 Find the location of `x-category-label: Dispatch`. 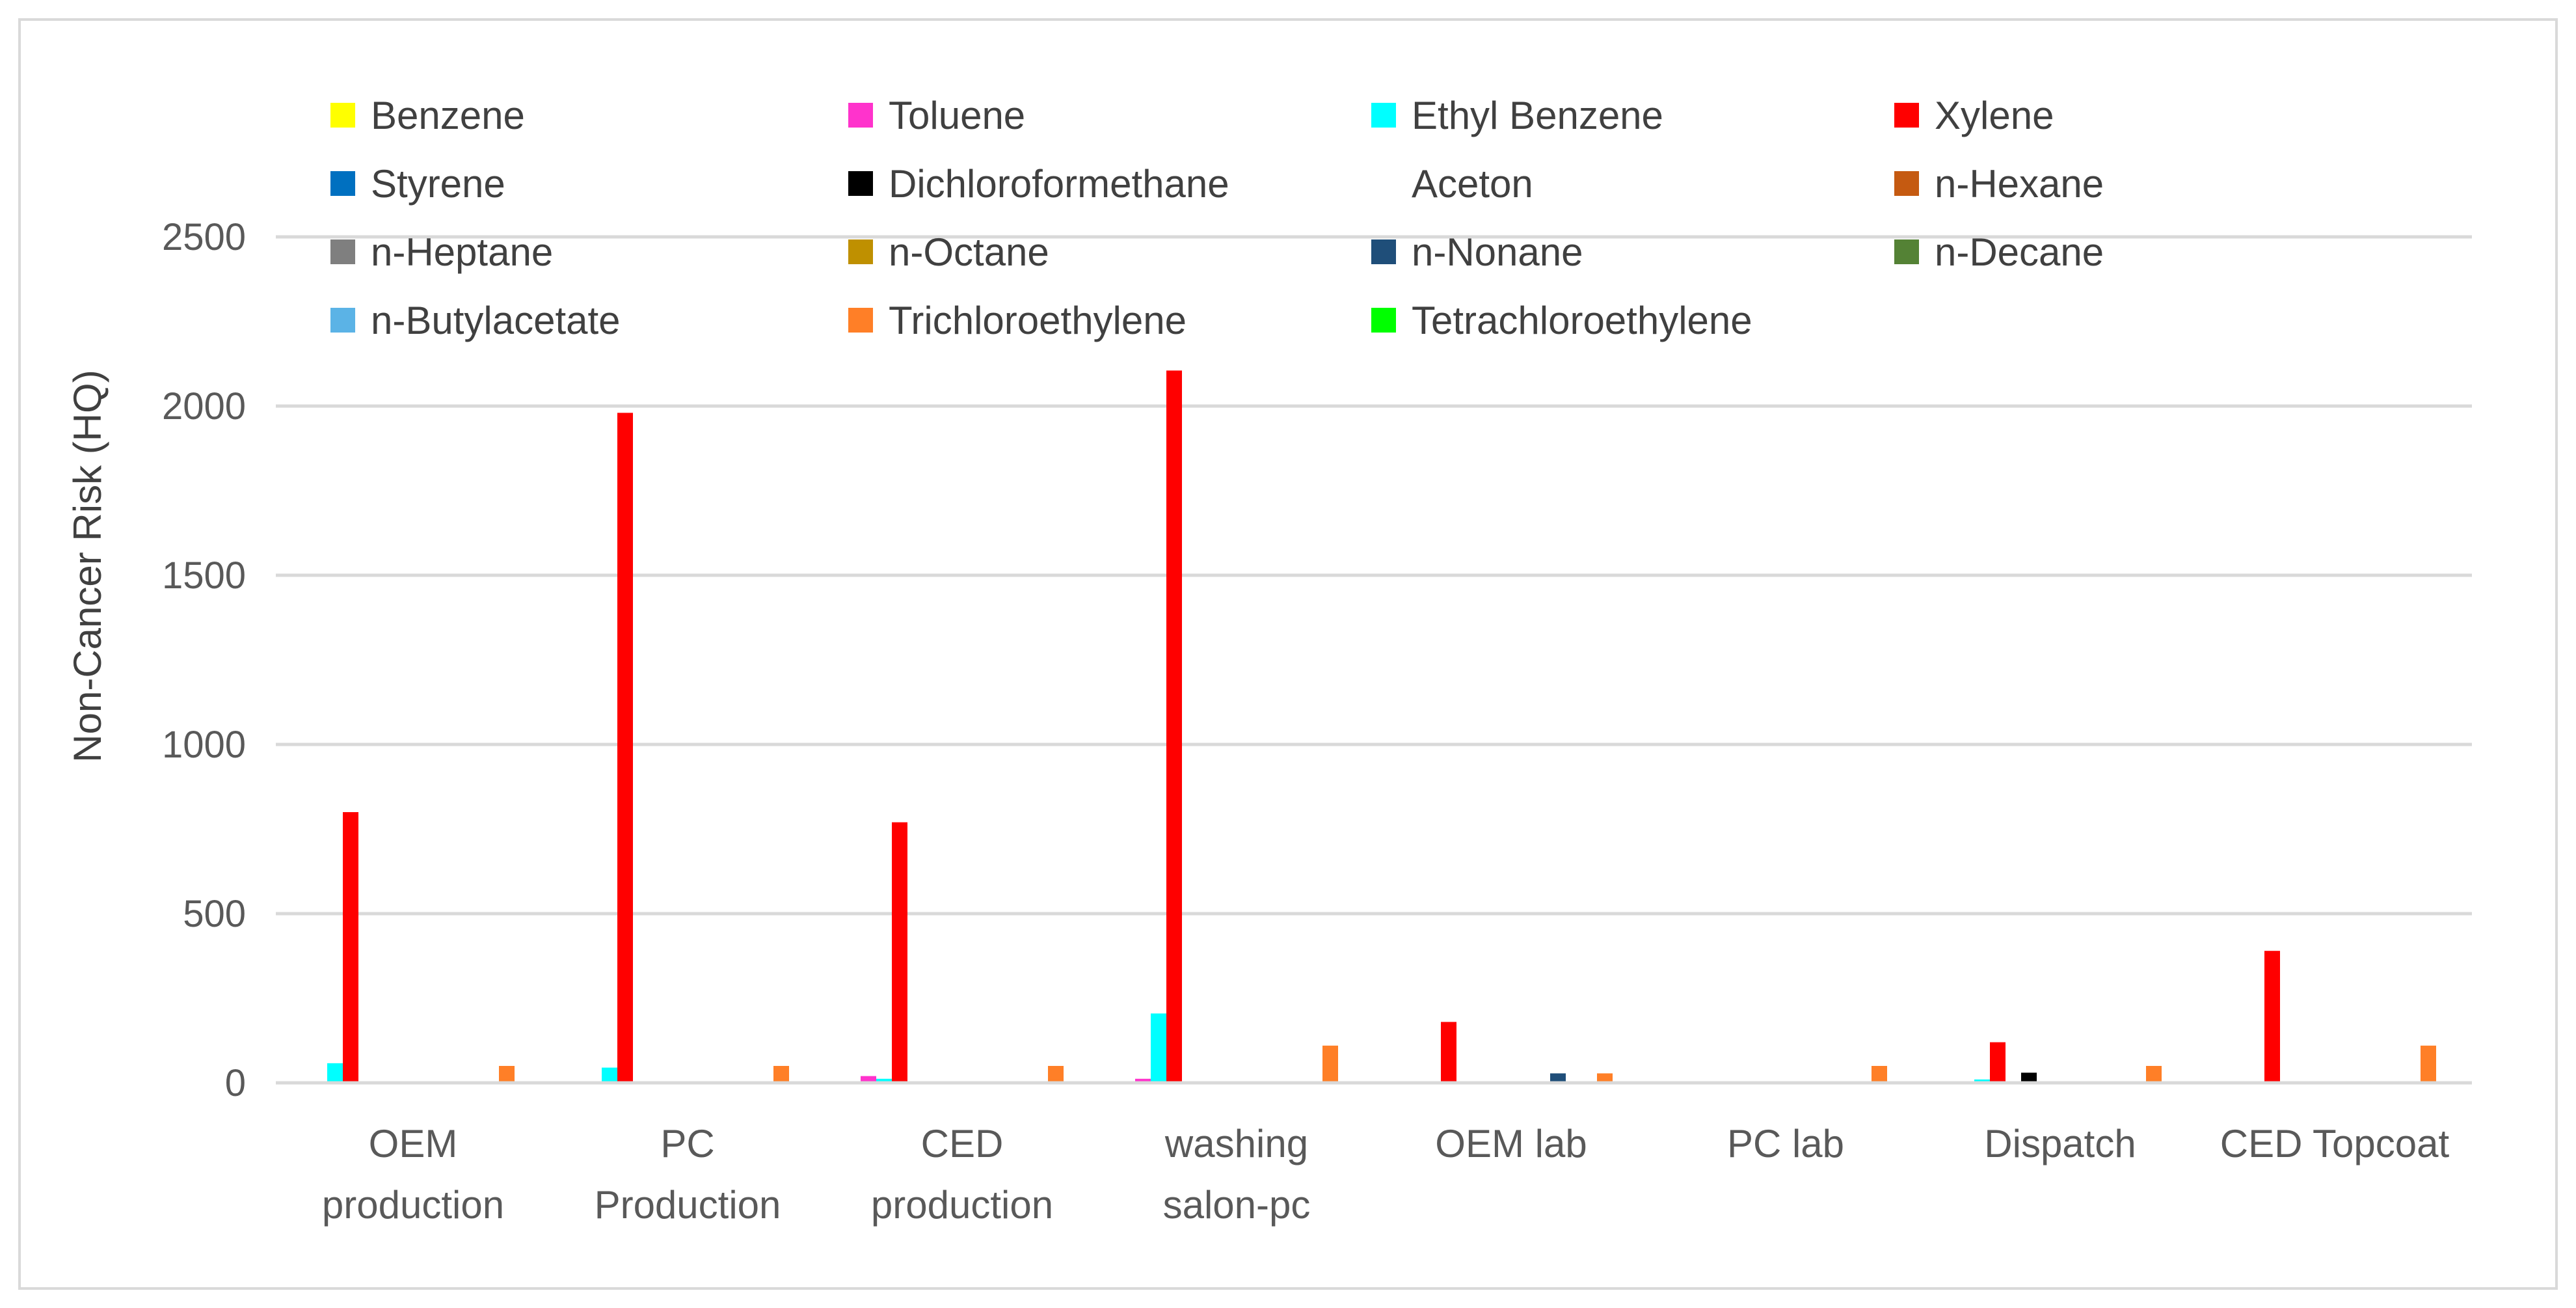

x-category-label: Dispatch is located at coordinates (2060, 1143).